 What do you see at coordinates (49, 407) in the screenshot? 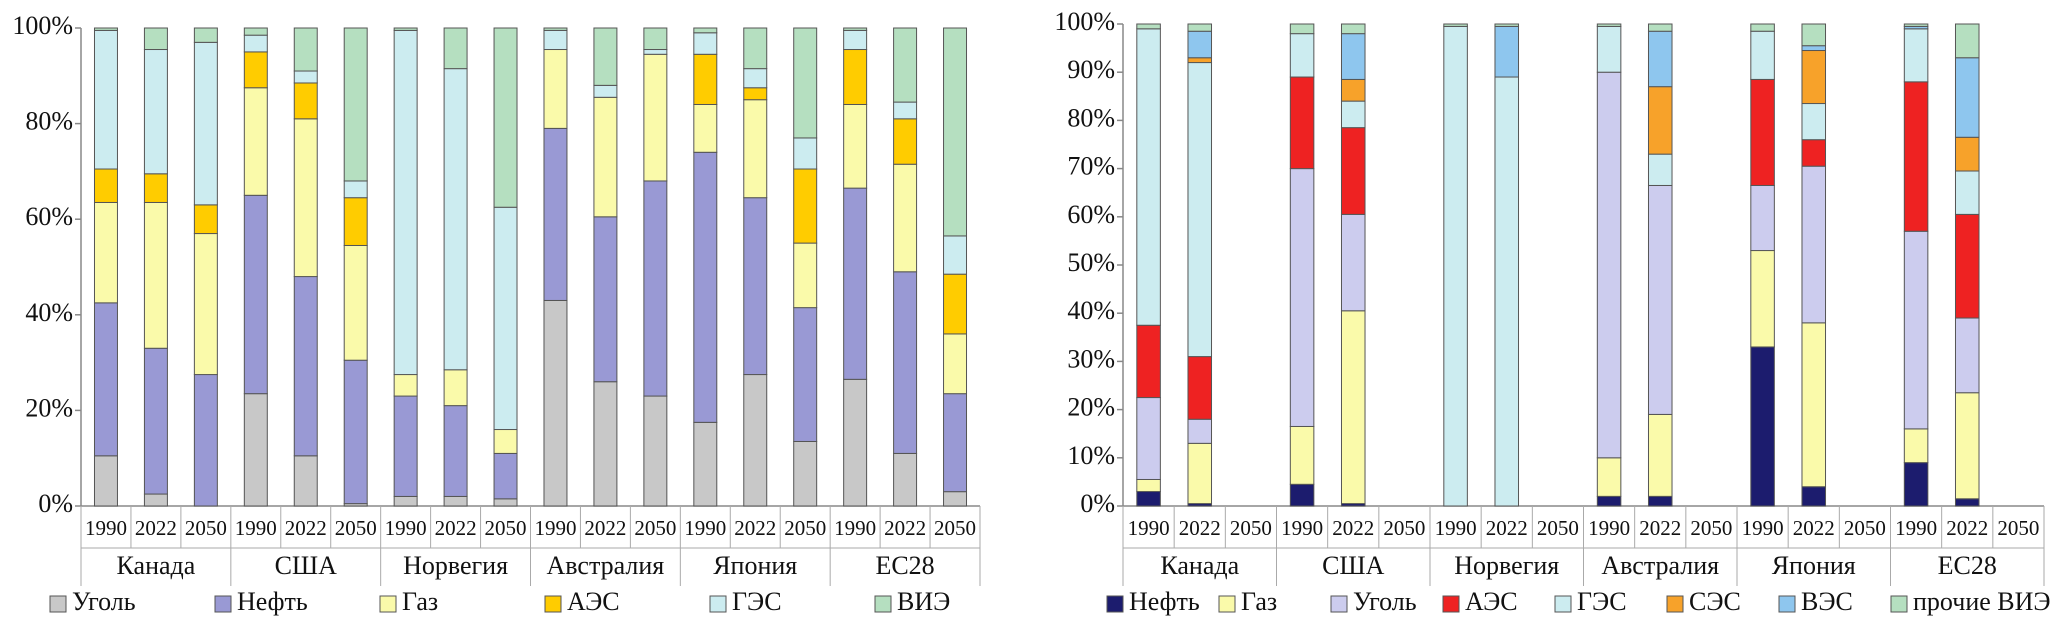
I see `y-tick-label: 20%` at bounding box center [49, 407].